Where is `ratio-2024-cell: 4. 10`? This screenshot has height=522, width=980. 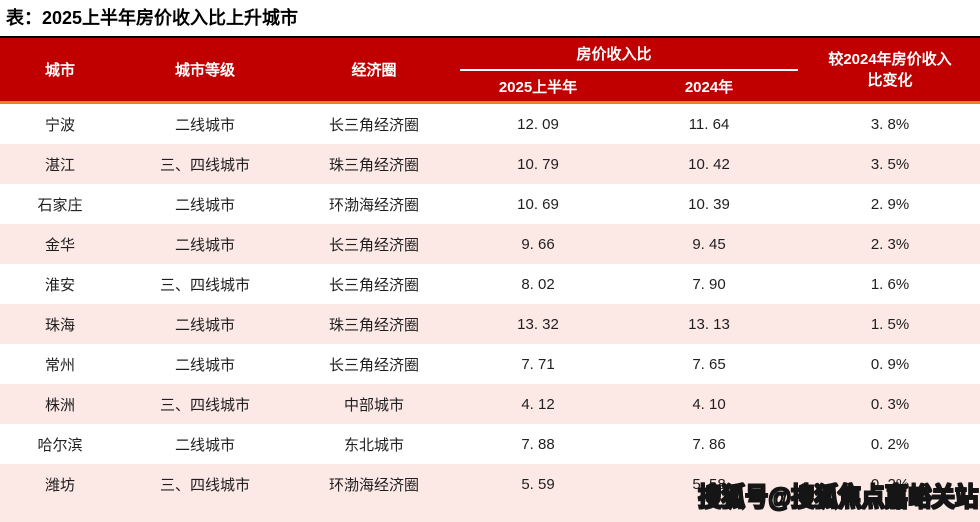
ratio-2024-cell: 4. 10 is located at coordinates (709, 404).